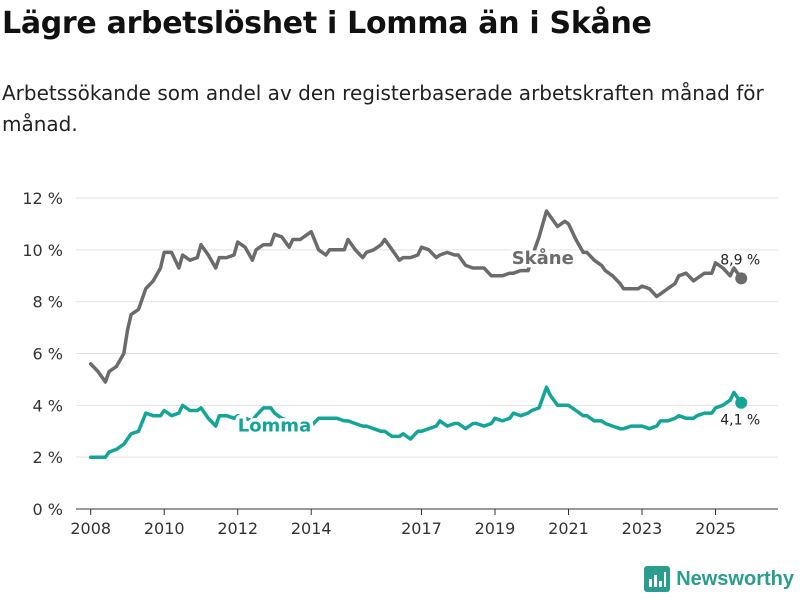 This screenshot has width=800, height=600. I want to click on x-tick-label: 2008, so click(90, 528).